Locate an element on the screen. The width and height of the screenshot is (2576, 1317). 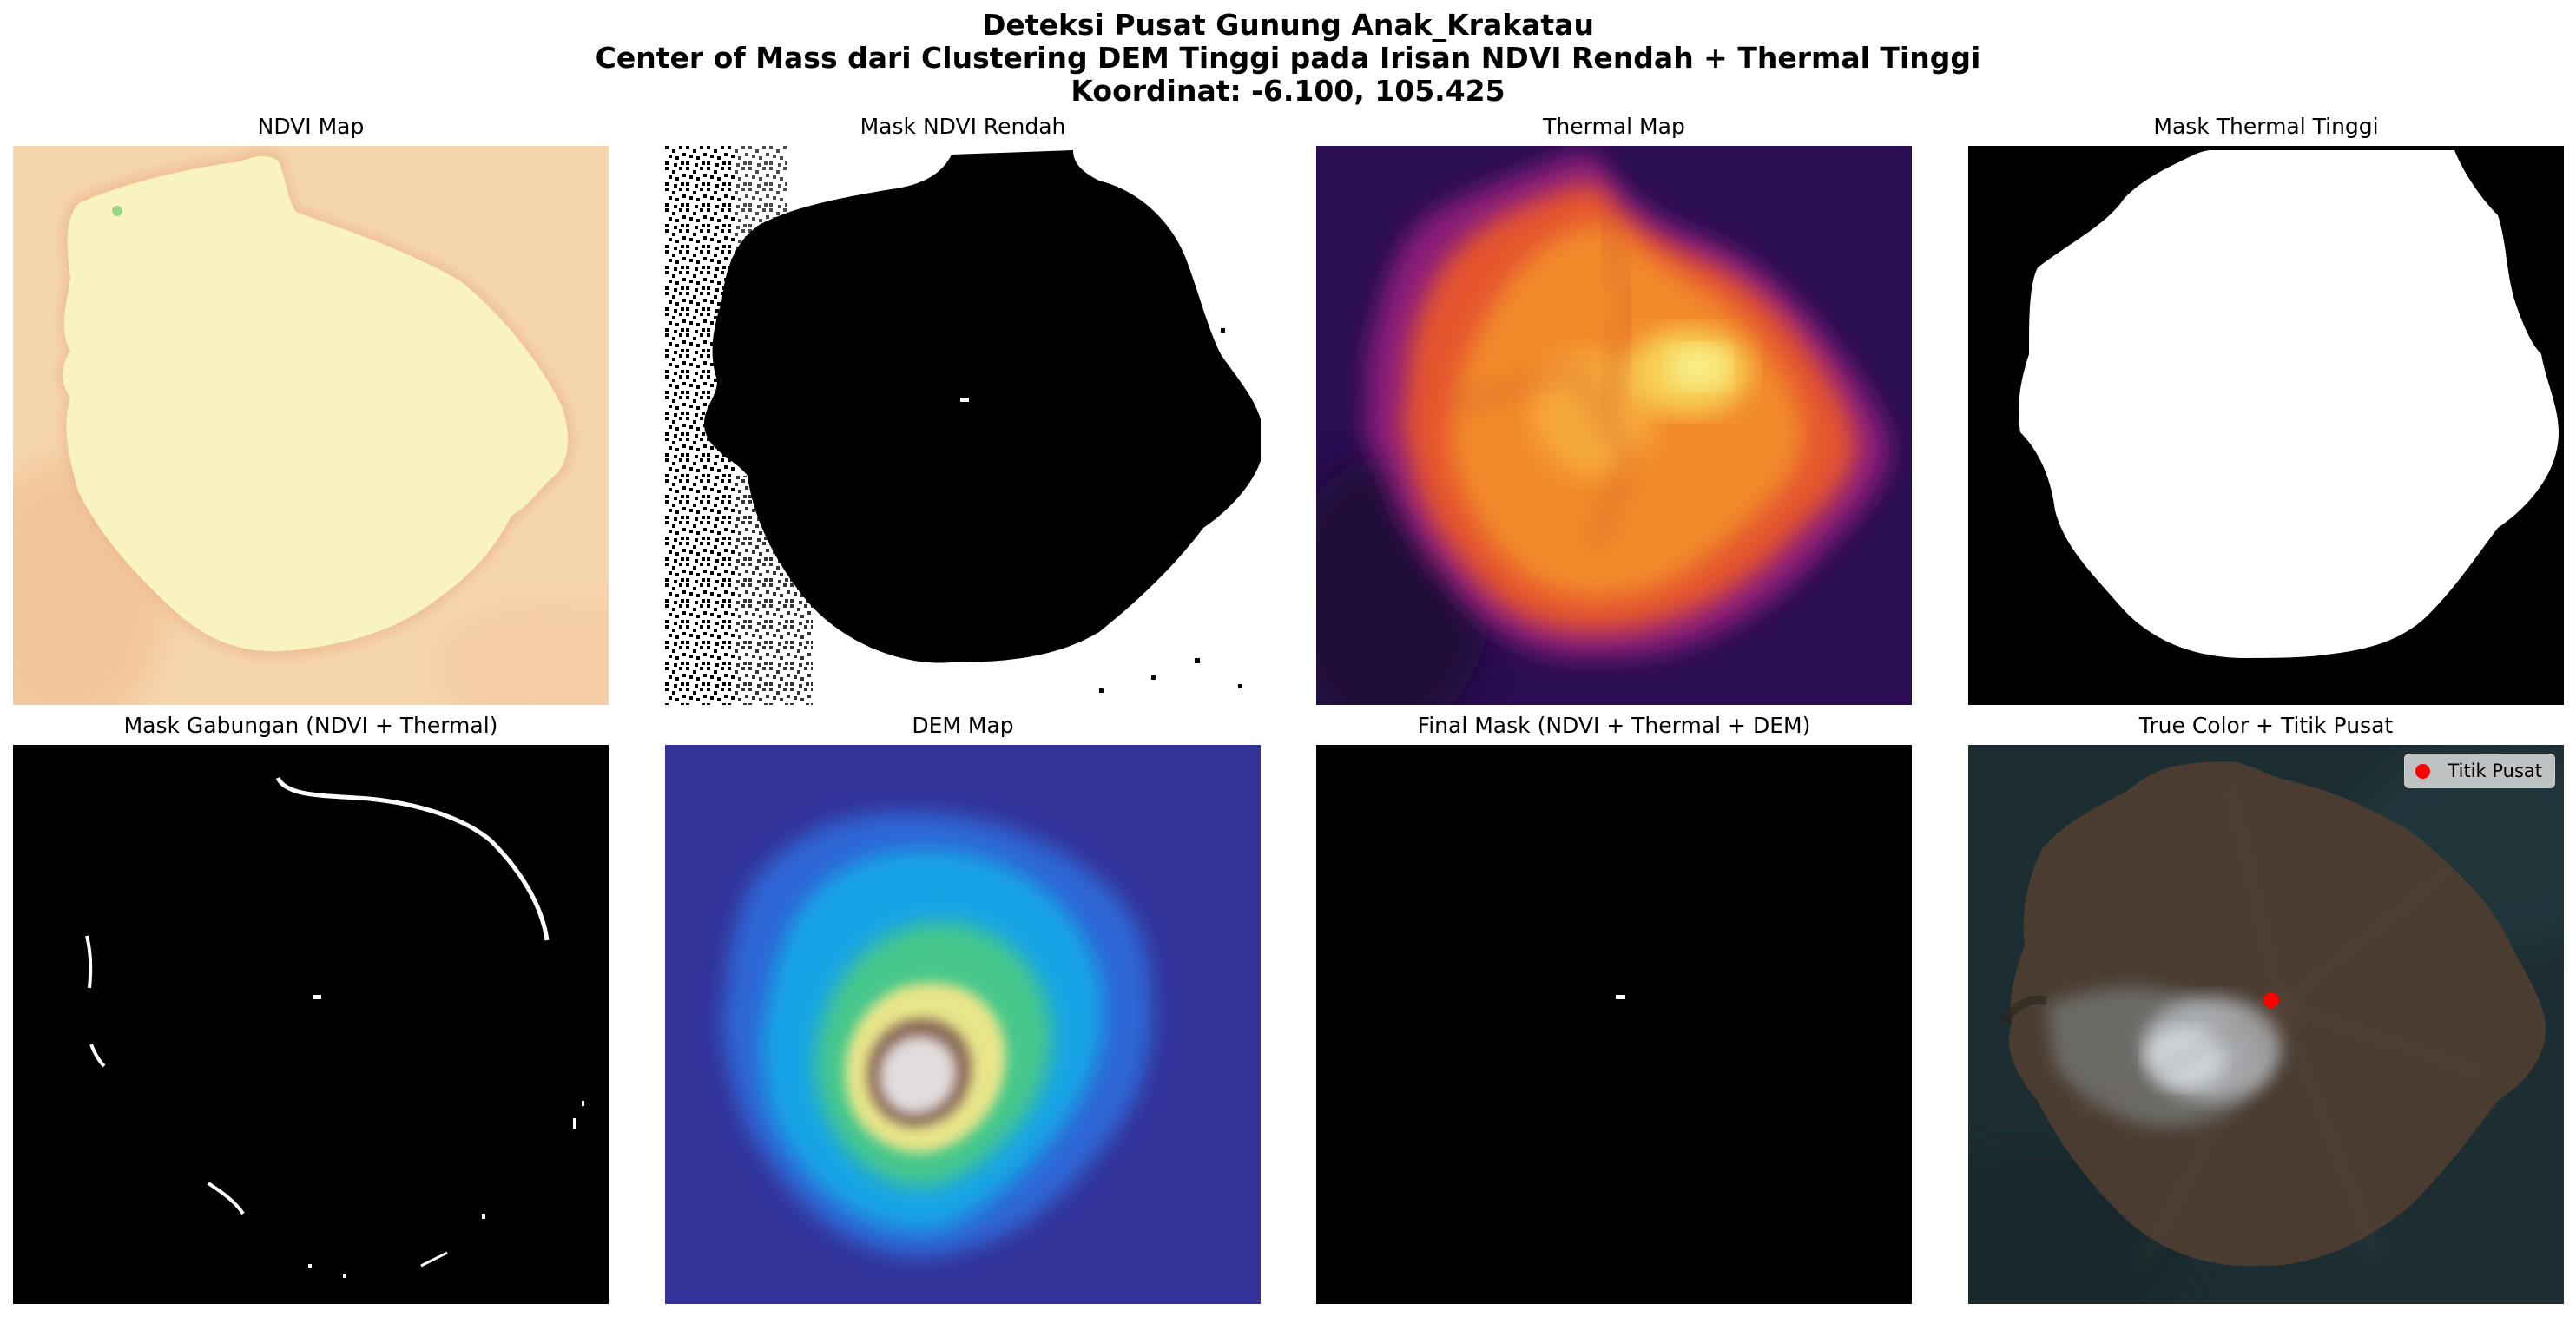
center-point-marker is located at coordinates (2271, 1000).